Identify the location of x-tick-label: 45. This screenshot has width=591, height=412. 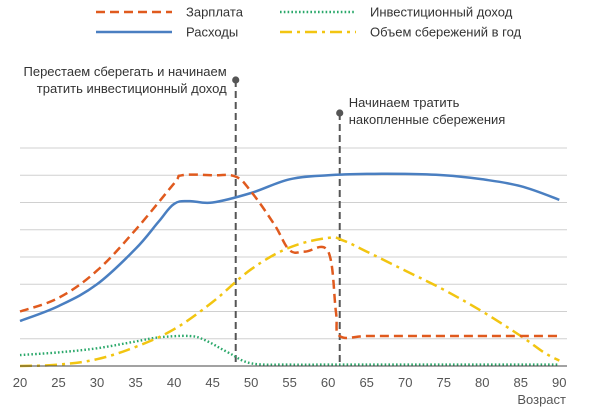
(212, 382).